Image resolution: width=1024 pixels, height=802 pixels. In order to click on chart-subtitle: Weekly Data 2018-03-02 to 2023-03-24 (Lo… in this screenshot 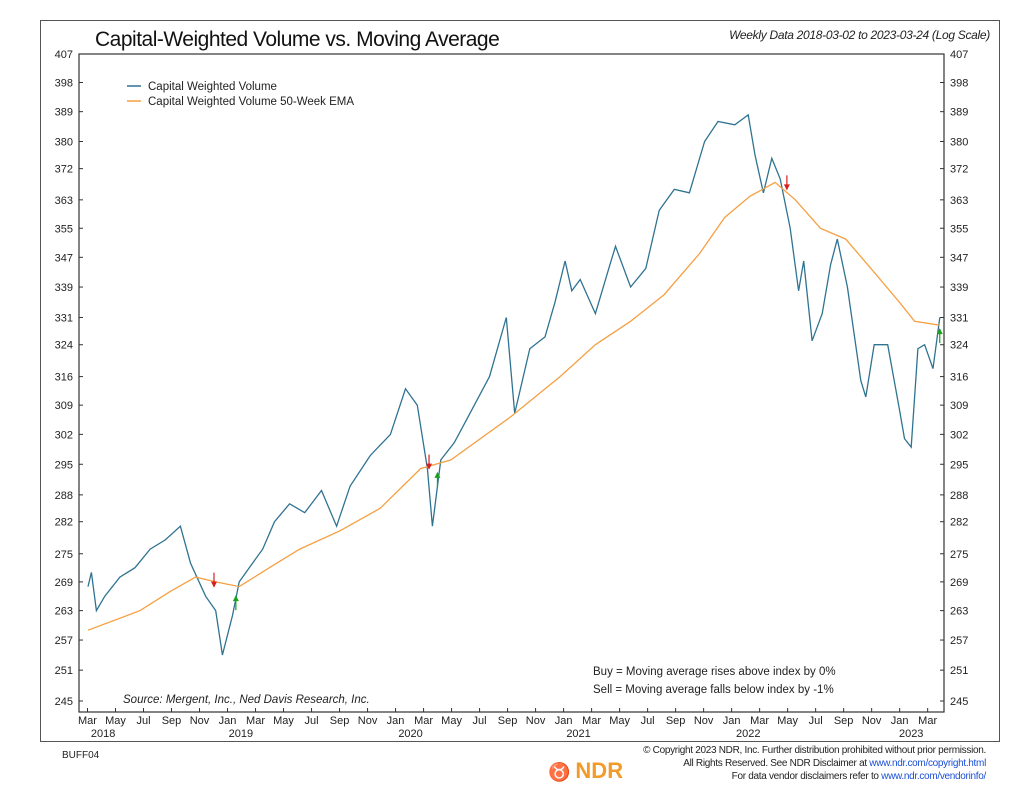, I will do `click(859, 35)`.